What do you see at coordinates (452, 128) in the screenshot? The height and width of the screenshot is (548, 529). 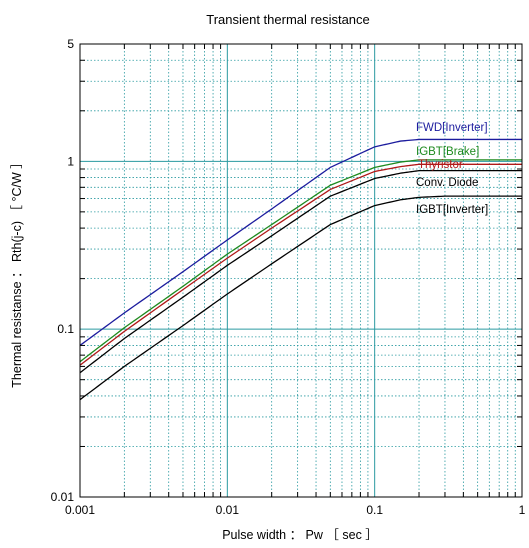 I see `series-label-fwd-inverter: FWD[Inverter]` at bounding box center [452, 128].